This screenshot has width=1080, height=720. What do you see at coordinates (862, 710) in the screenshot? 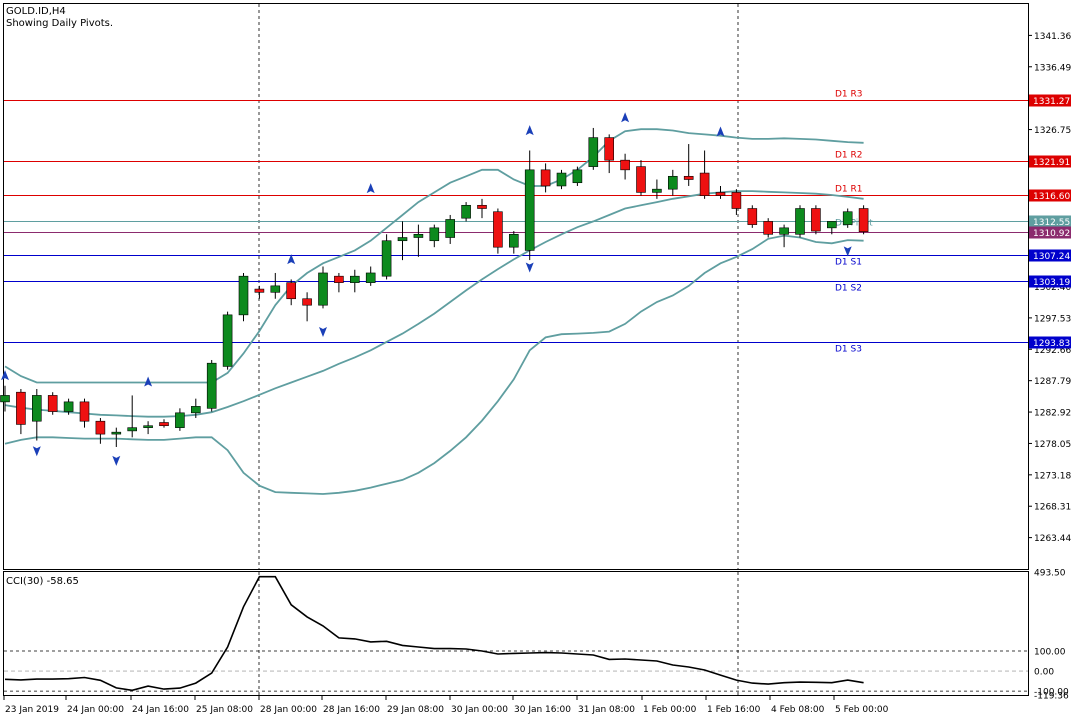
I see `time-tick-label: 5 Feb 00:00` at bounding box center [862, 710].